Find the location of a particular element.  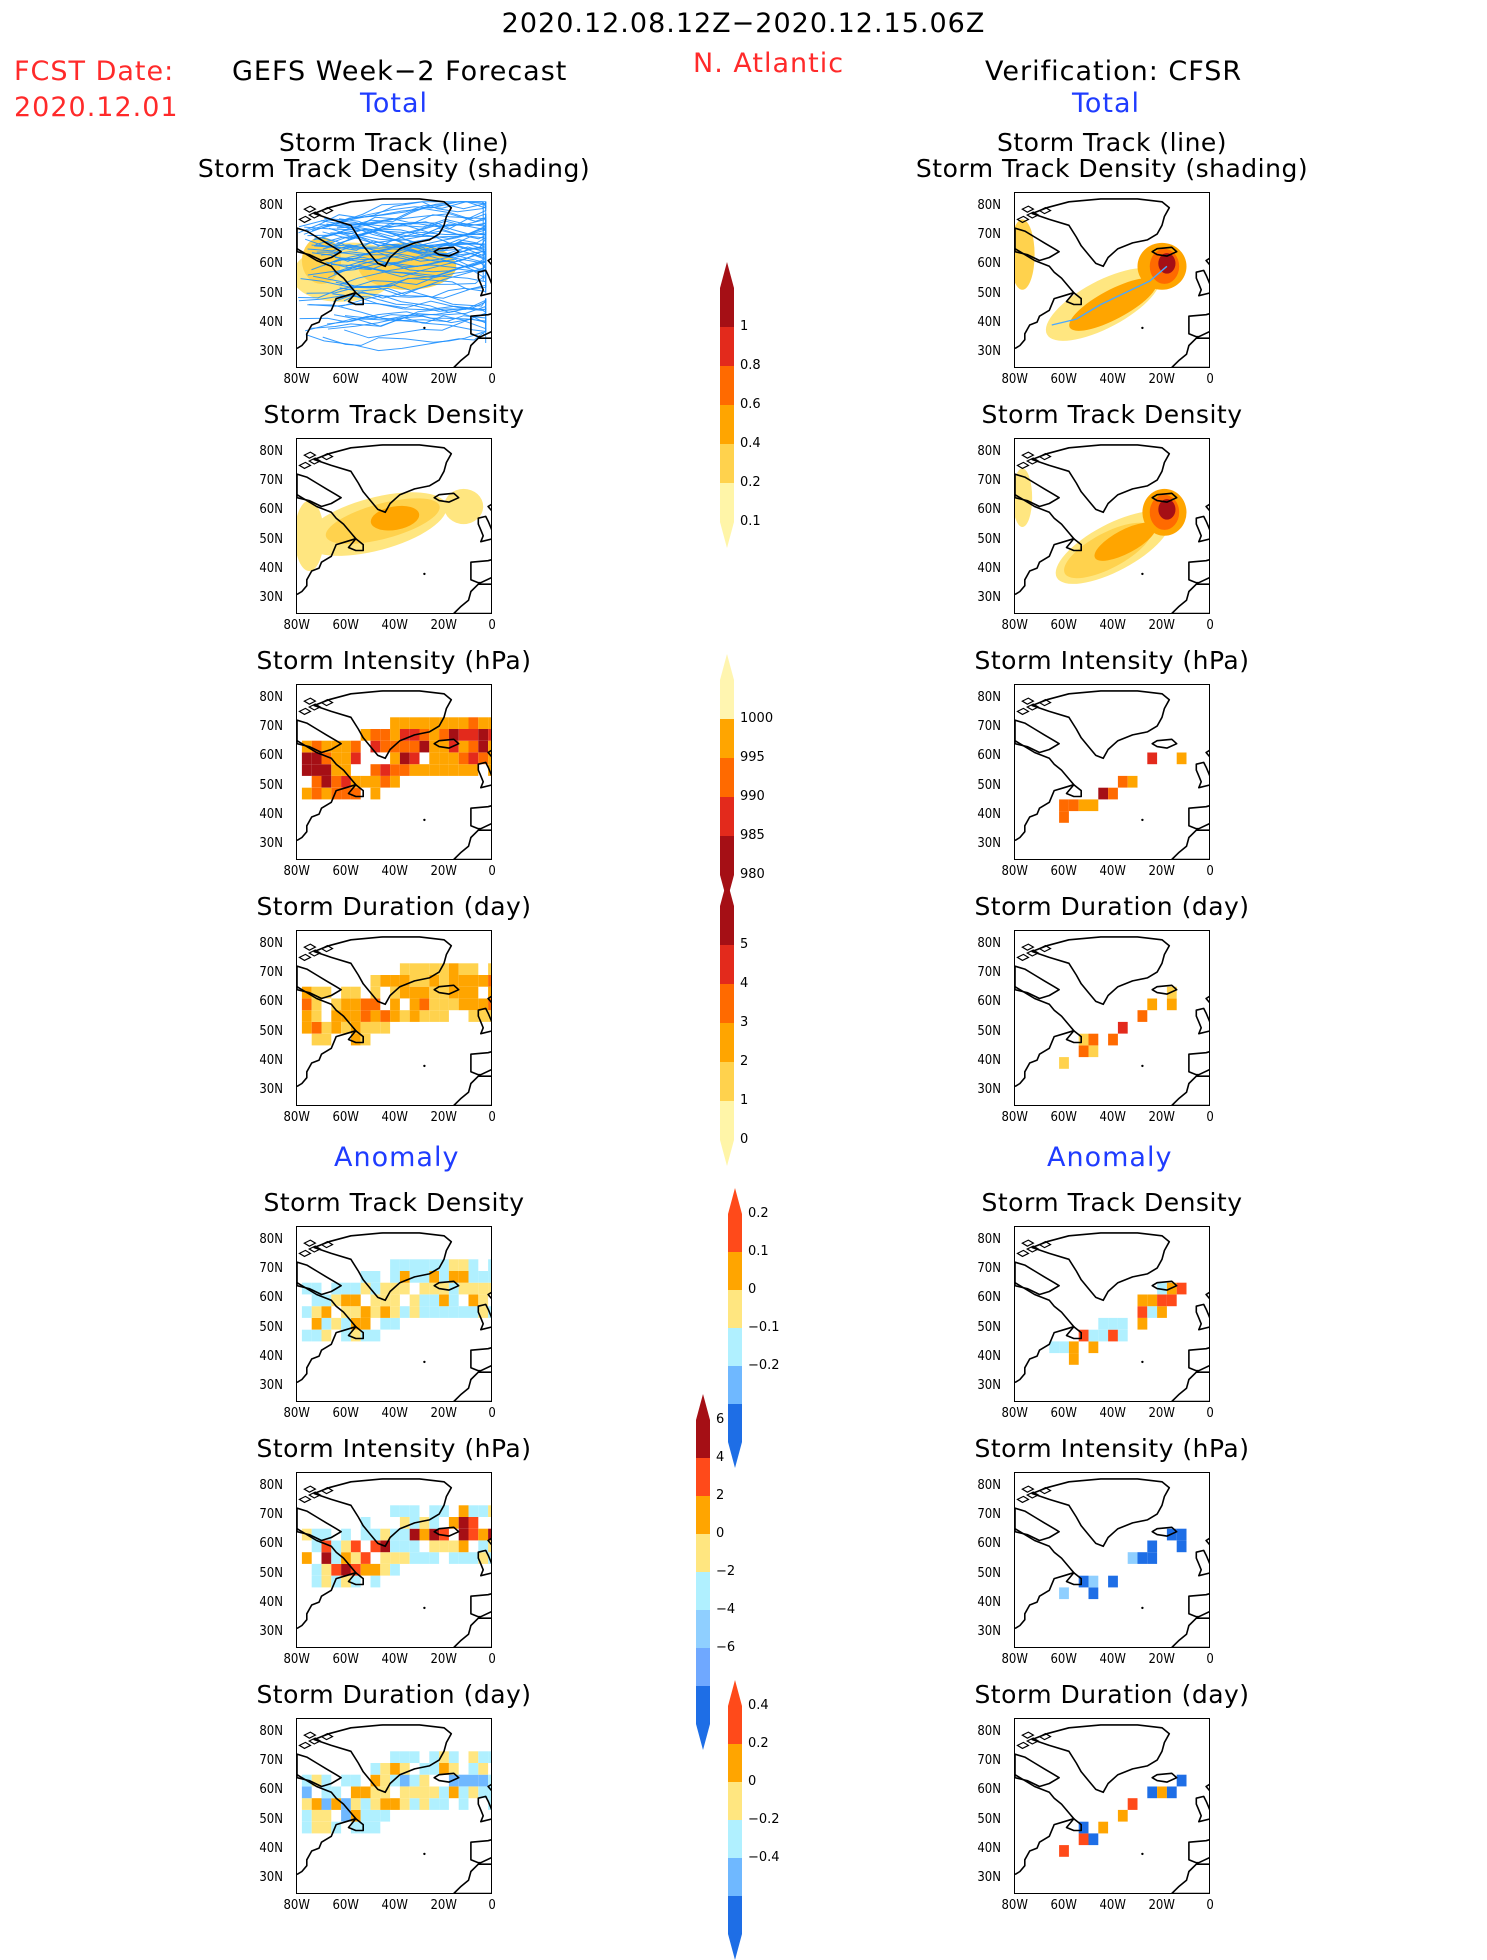

colorbar-label: 5 is located at coordinates (744, 944).